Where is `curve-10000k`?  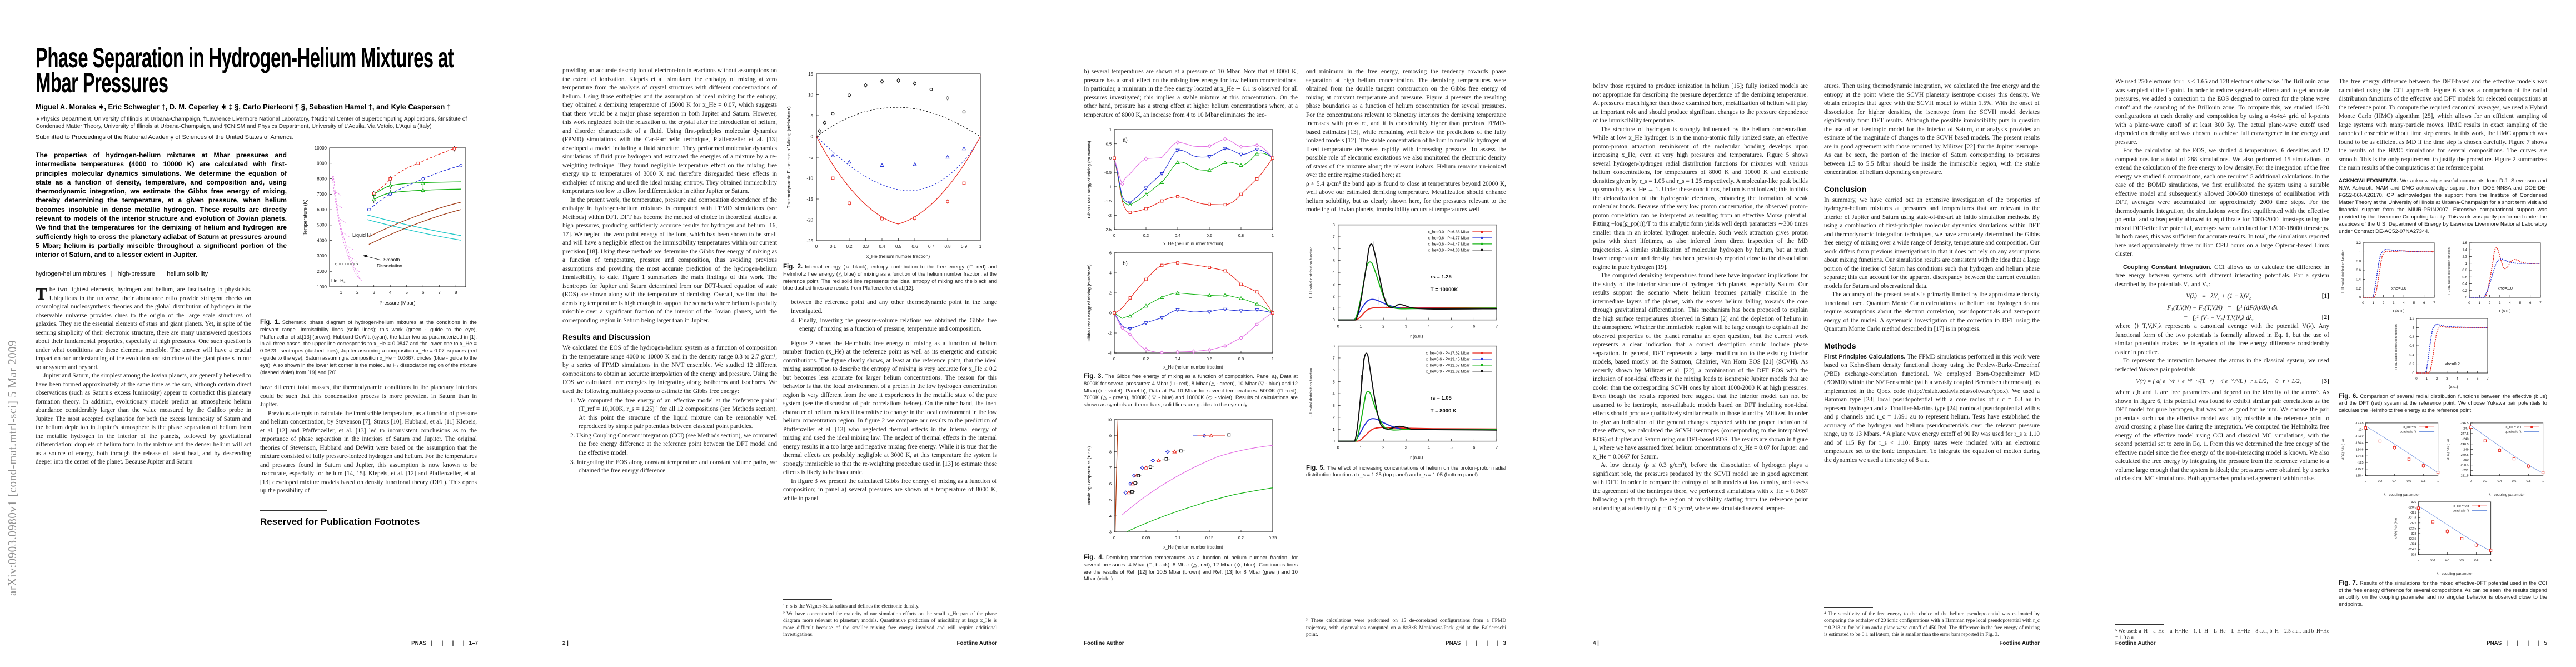 curve-10000k is located at coordinates (1193, 332).